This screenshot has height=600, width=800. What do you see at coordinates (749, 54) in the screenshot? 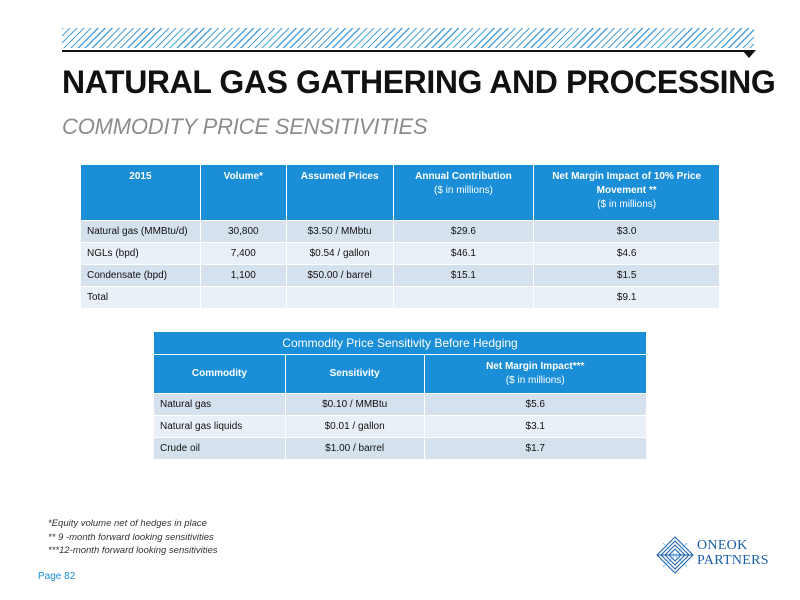
I see `rule-arrow-icon` at bounding box center [749, 54].